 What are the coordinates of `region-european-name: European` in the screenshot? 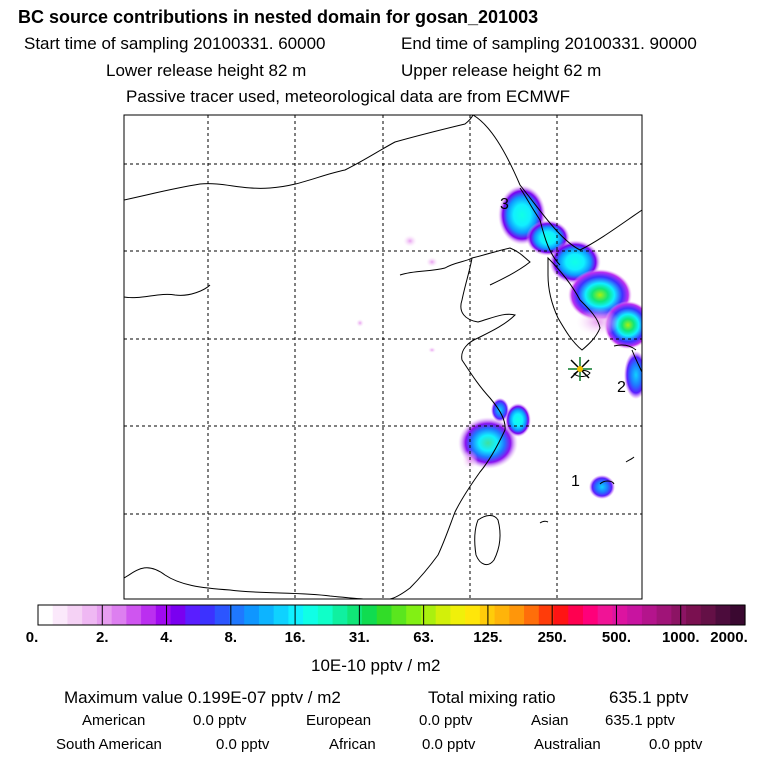 It's located at (339, 720).